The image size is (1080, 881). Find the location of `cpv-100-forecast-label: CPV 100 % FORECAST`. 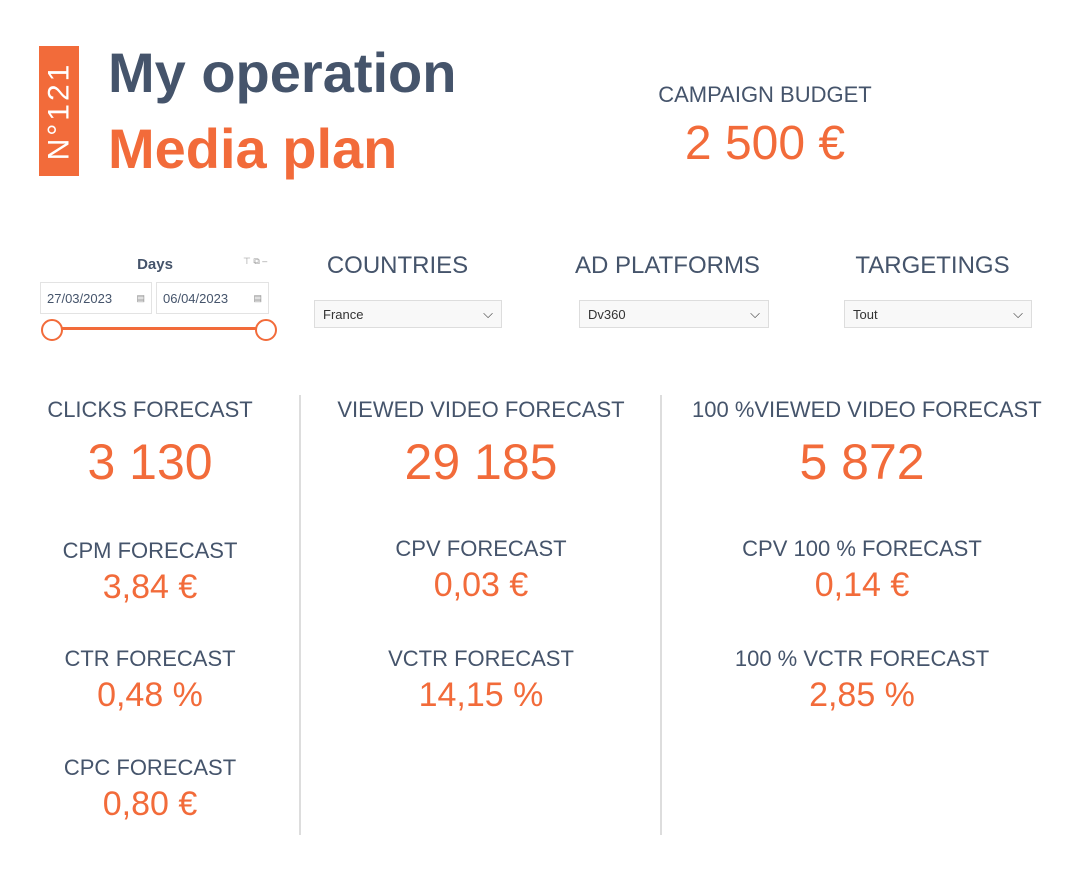

cpv-100-forecast-label: CPV 100 % FORECAST is located at coordinates (862, 548).